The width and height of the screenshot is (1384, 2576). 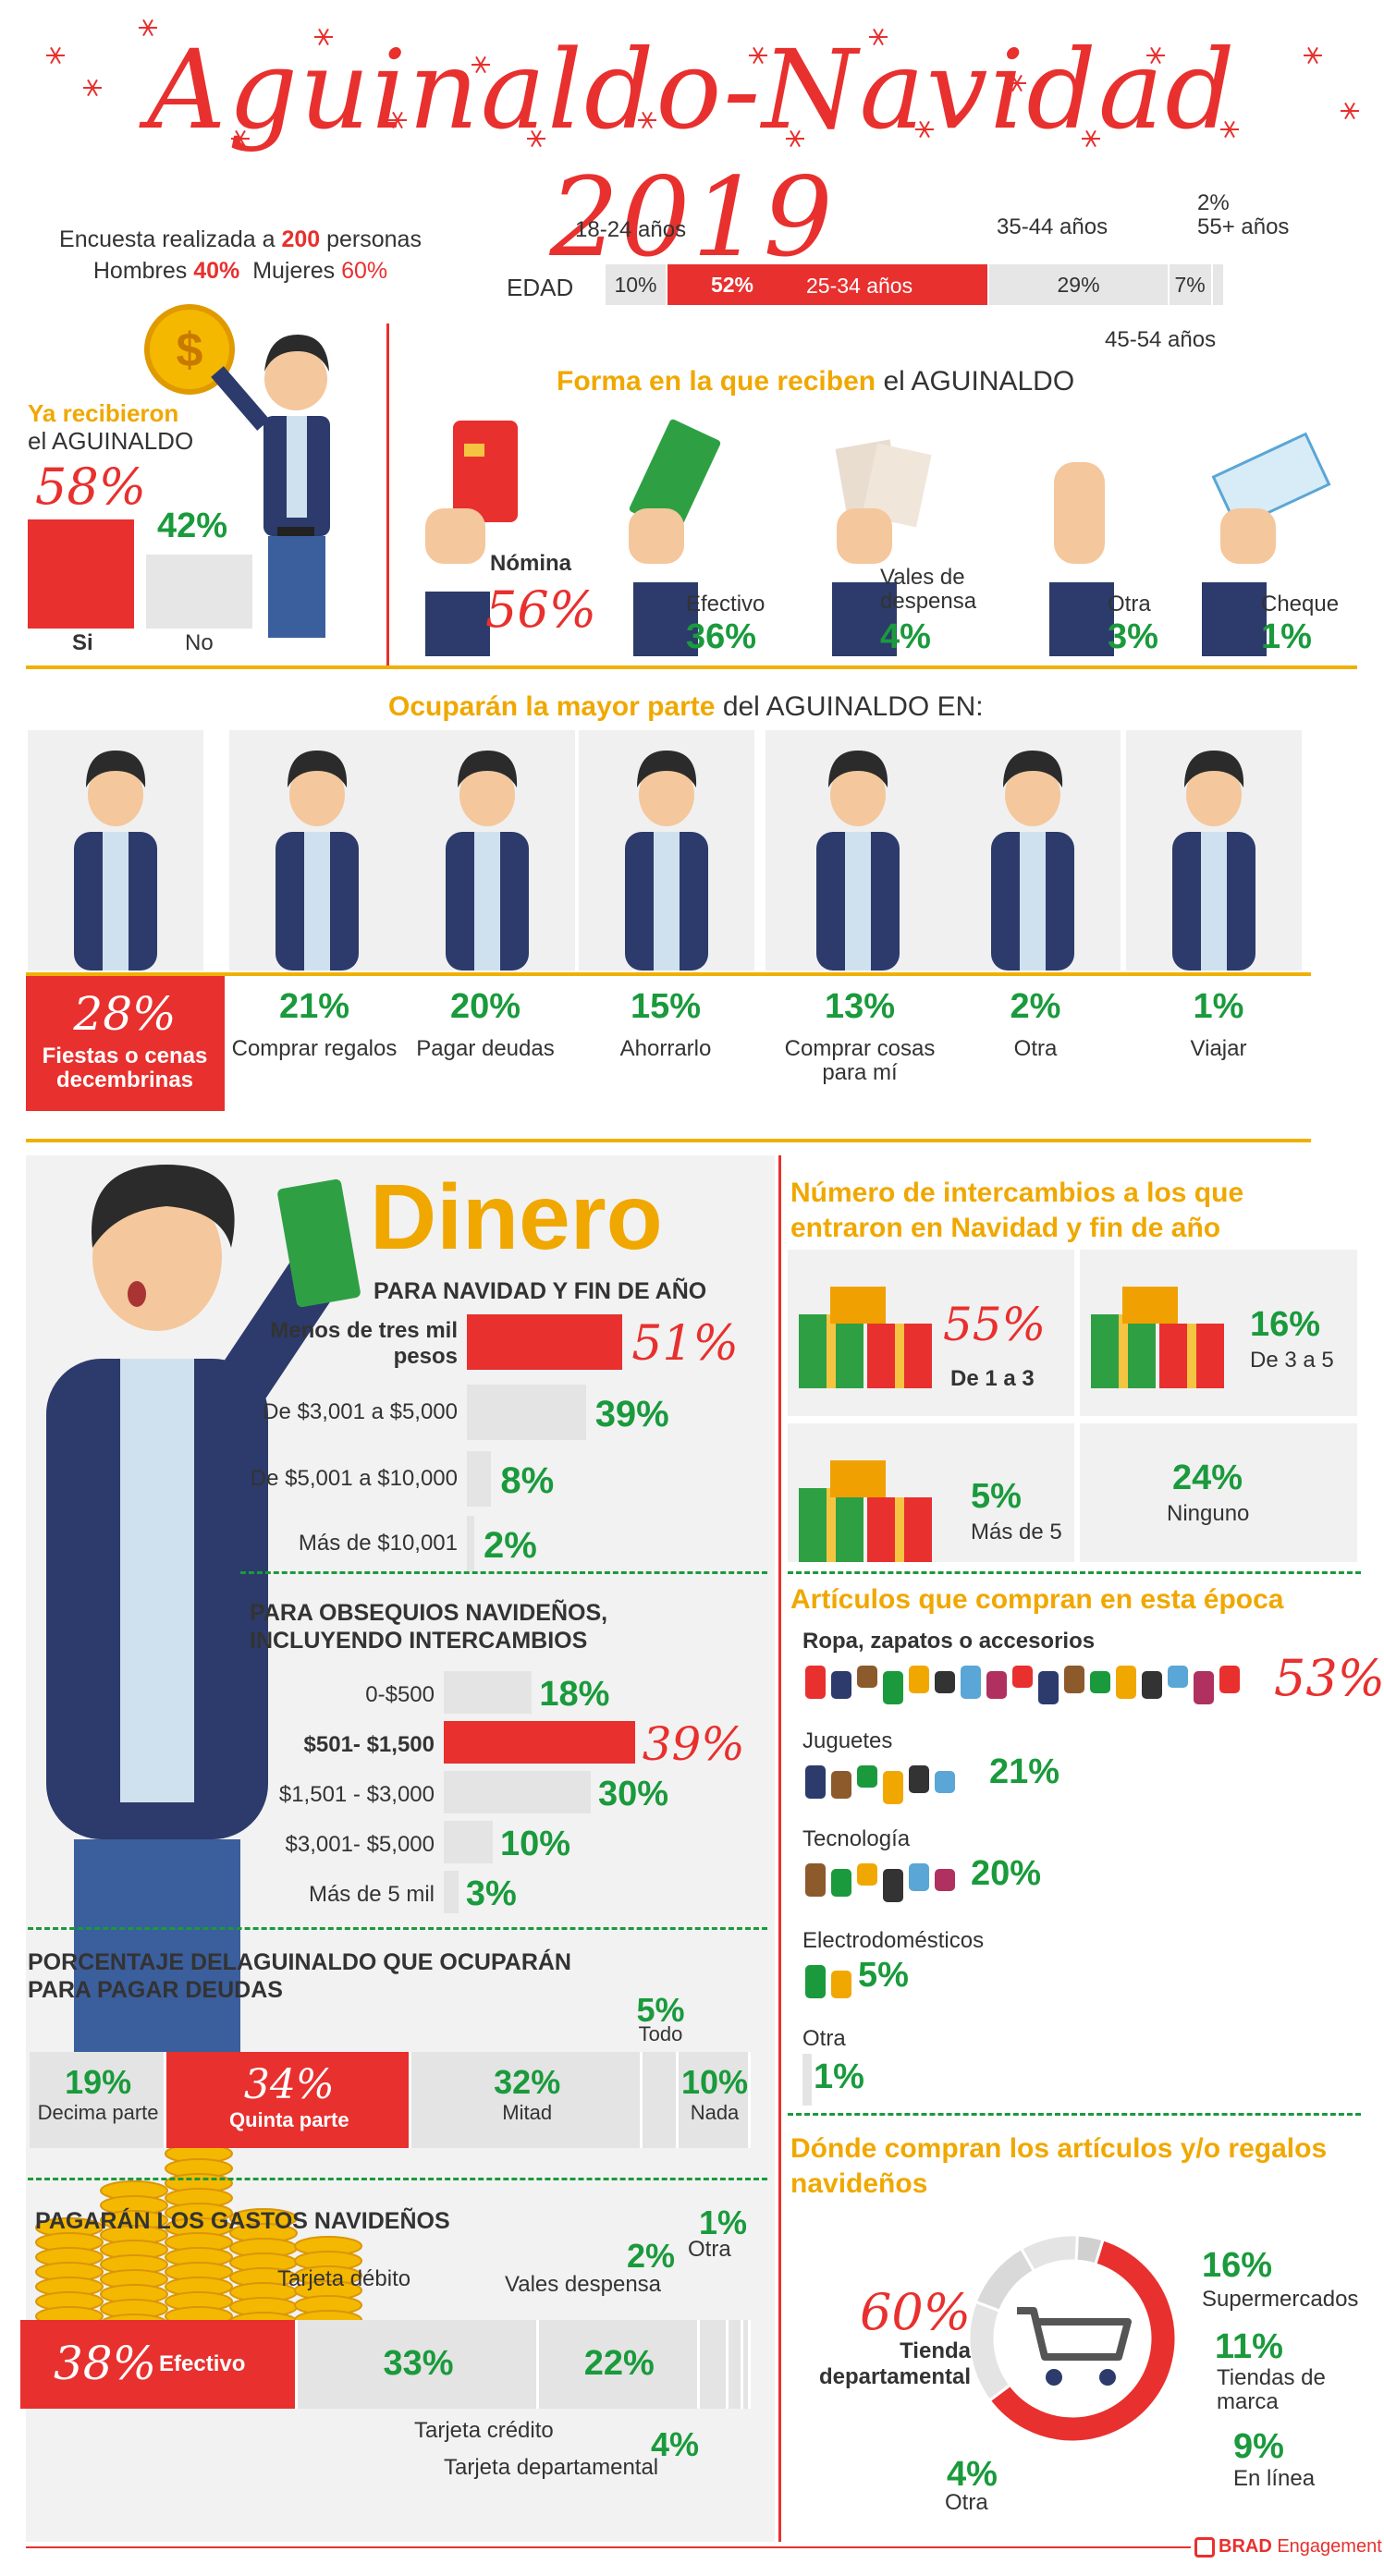 I want to click on edad-segment-pct: 7%, so click(x=1190, y=285).